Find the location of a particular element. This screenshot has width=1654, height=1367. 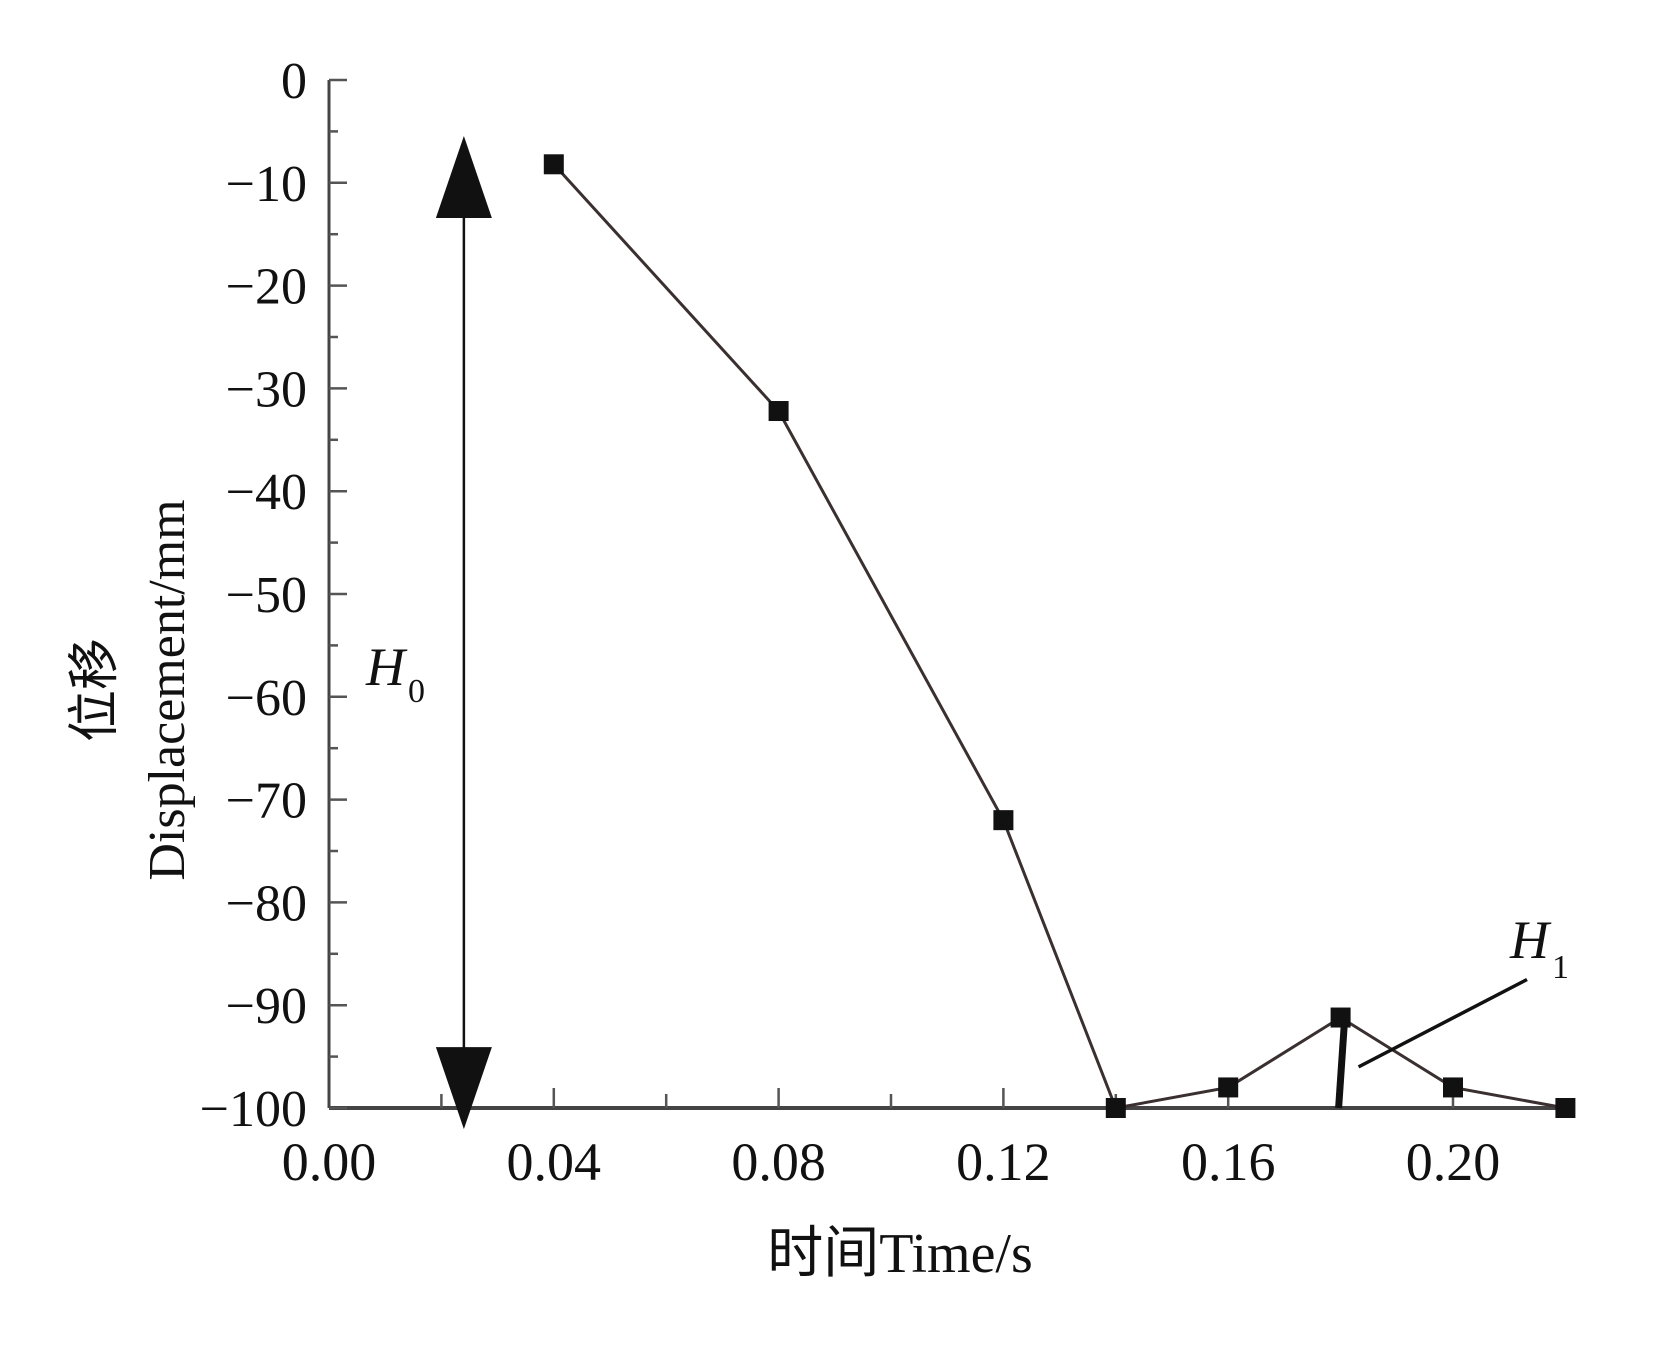

h1-bar is located at coordinates (1342, 1064).